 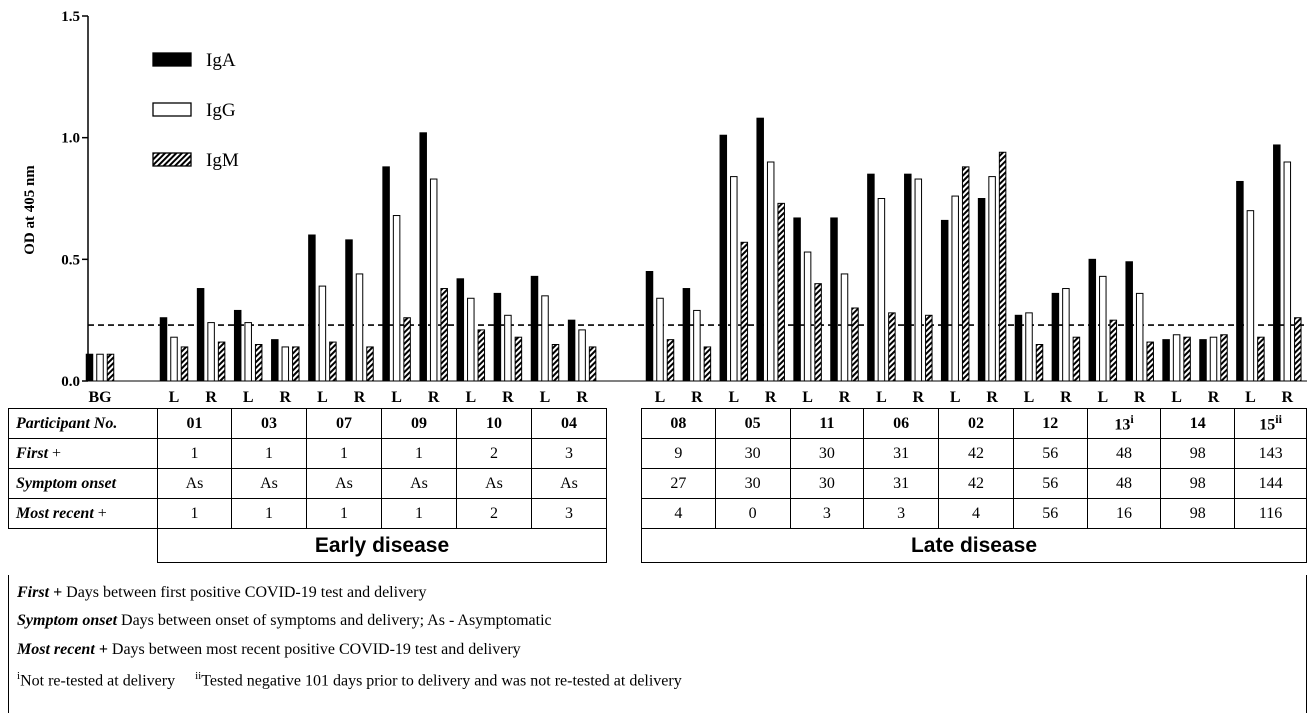 I want to click on table-cell: 42, so click(x=976, y=453).